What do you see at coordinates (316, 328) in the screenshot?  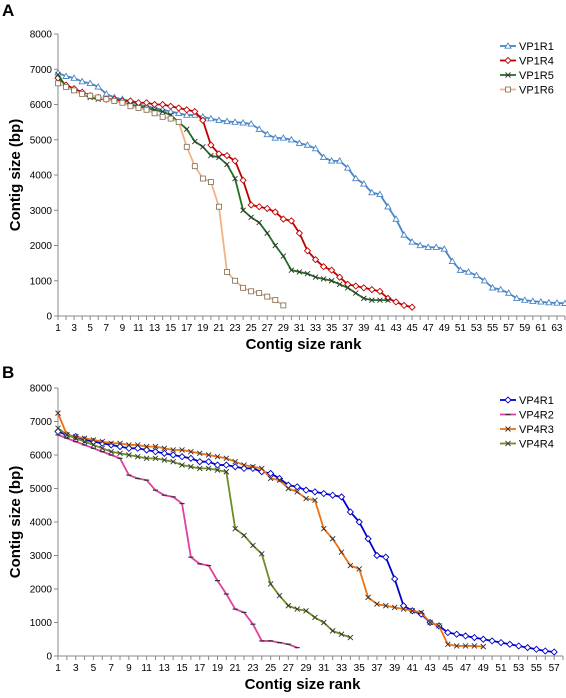 I see `panel-a-x-tick-label: 33` at bounding box center [316, 328].